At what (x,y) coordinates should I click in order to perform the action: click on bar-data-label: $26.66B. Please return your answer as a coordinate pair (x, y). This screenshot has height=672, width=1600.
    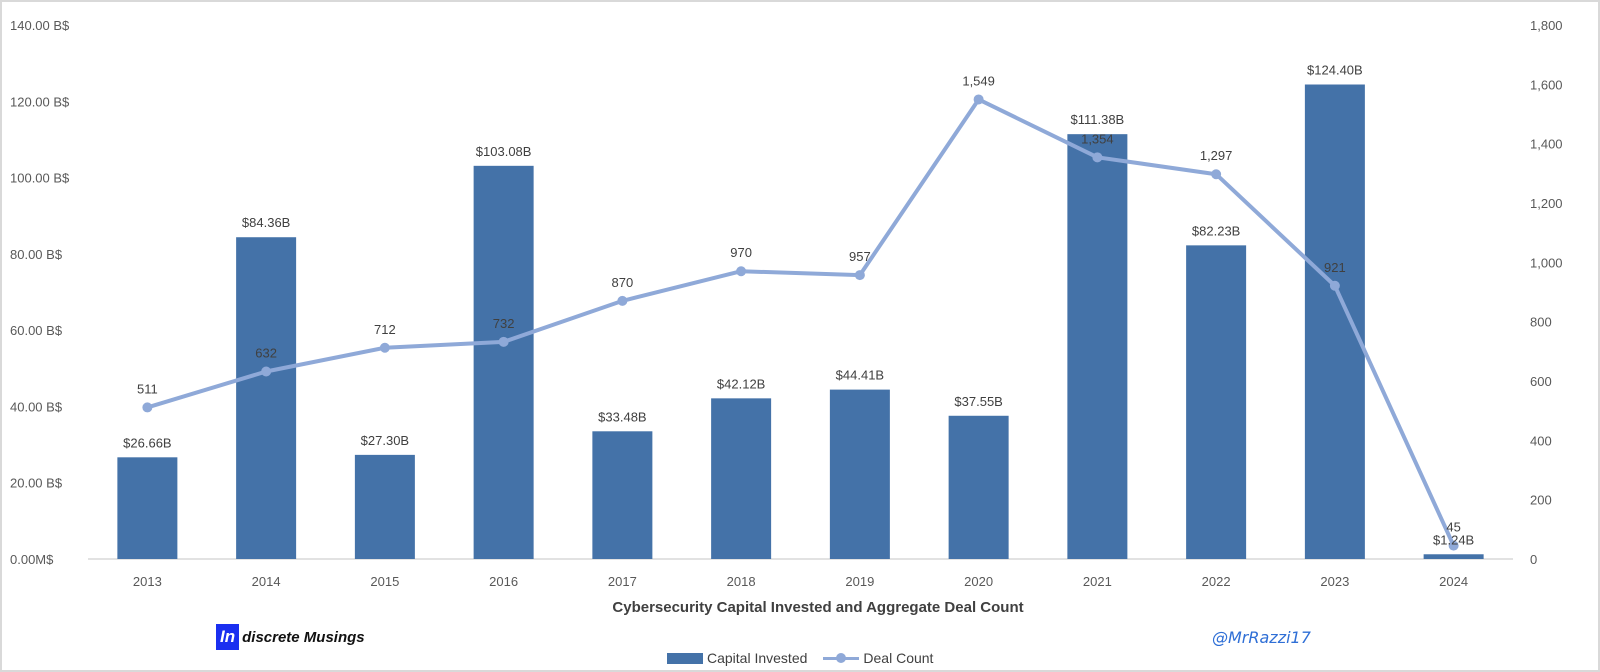
    Looking at the image, I should click on (147, 442).